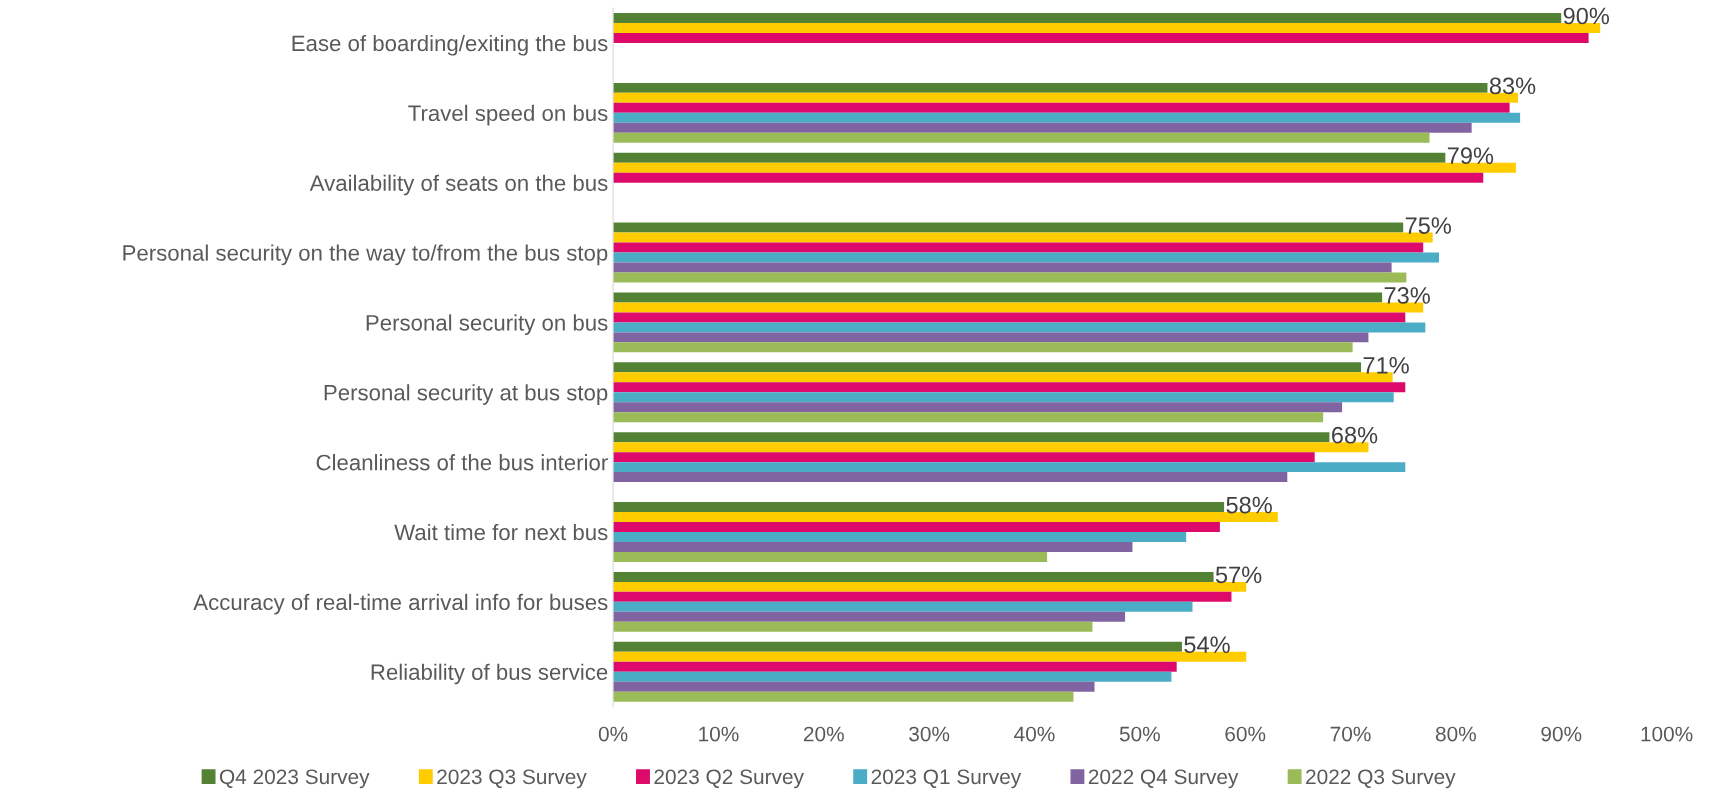 The height and width of the screenshot is (803, 1727). What do you see at coordinates (1407, 295) in the screenshot?
I see `data-label: 73%` at bounding box center [1407, 295].